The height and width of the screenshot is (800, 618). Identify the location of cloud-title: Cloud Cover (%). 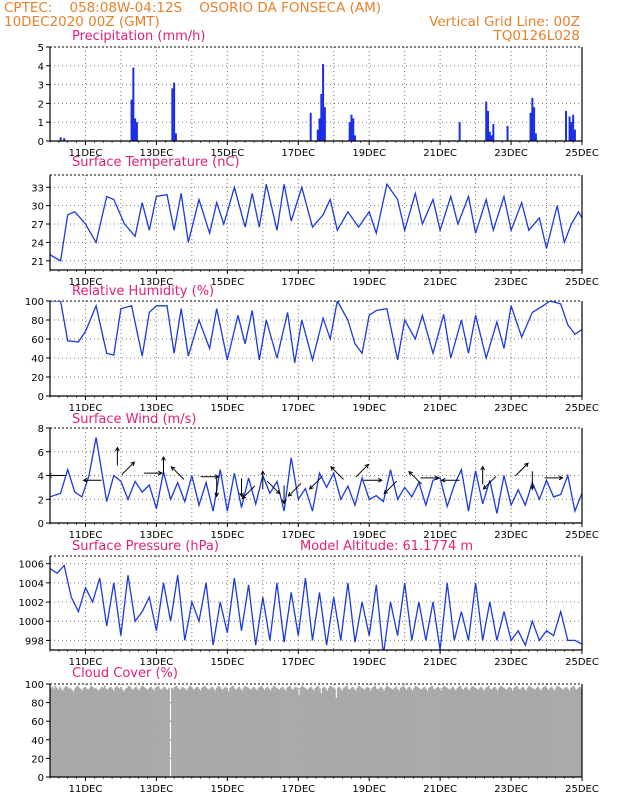
(125, 673).